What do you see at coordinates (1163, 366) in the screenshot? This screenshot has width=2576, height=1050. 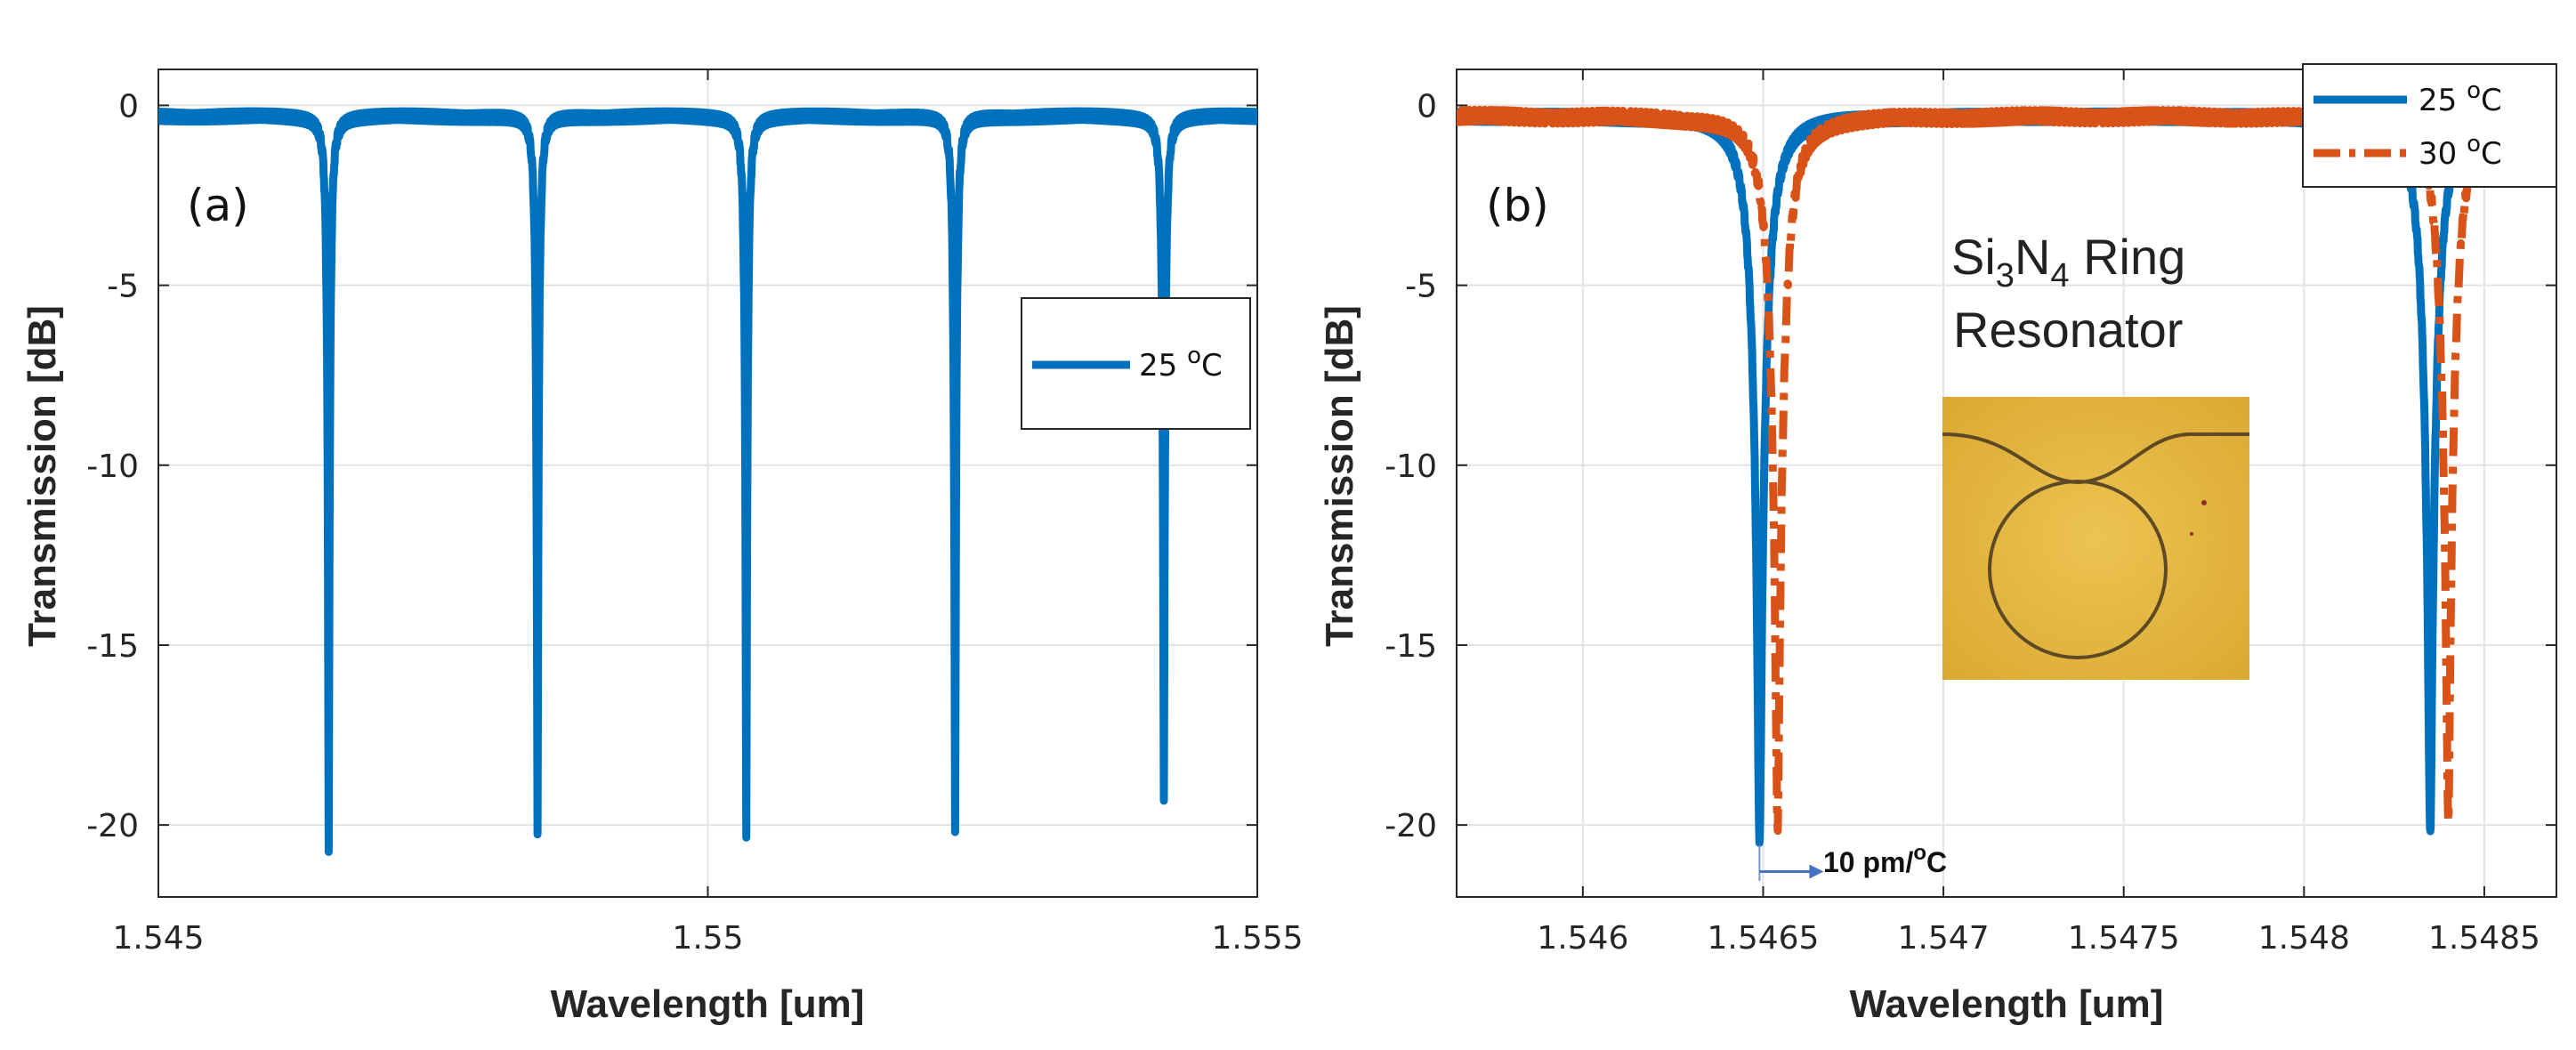 I see `legend-label-a-25C-value: 25` at bounding box center [1163, 366].